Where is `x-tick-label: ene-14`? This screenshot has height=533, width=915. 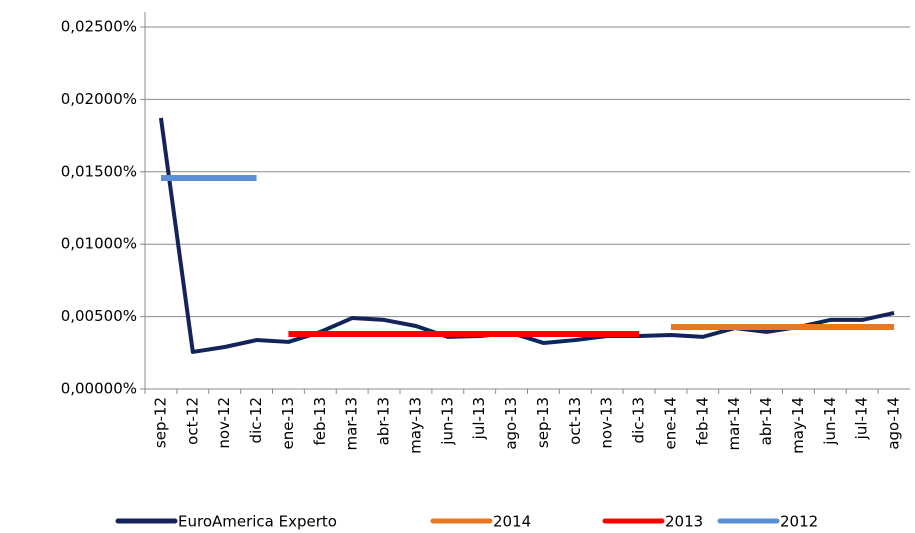 x-tick-label: ene-14 is located at coordinates (670, 423).